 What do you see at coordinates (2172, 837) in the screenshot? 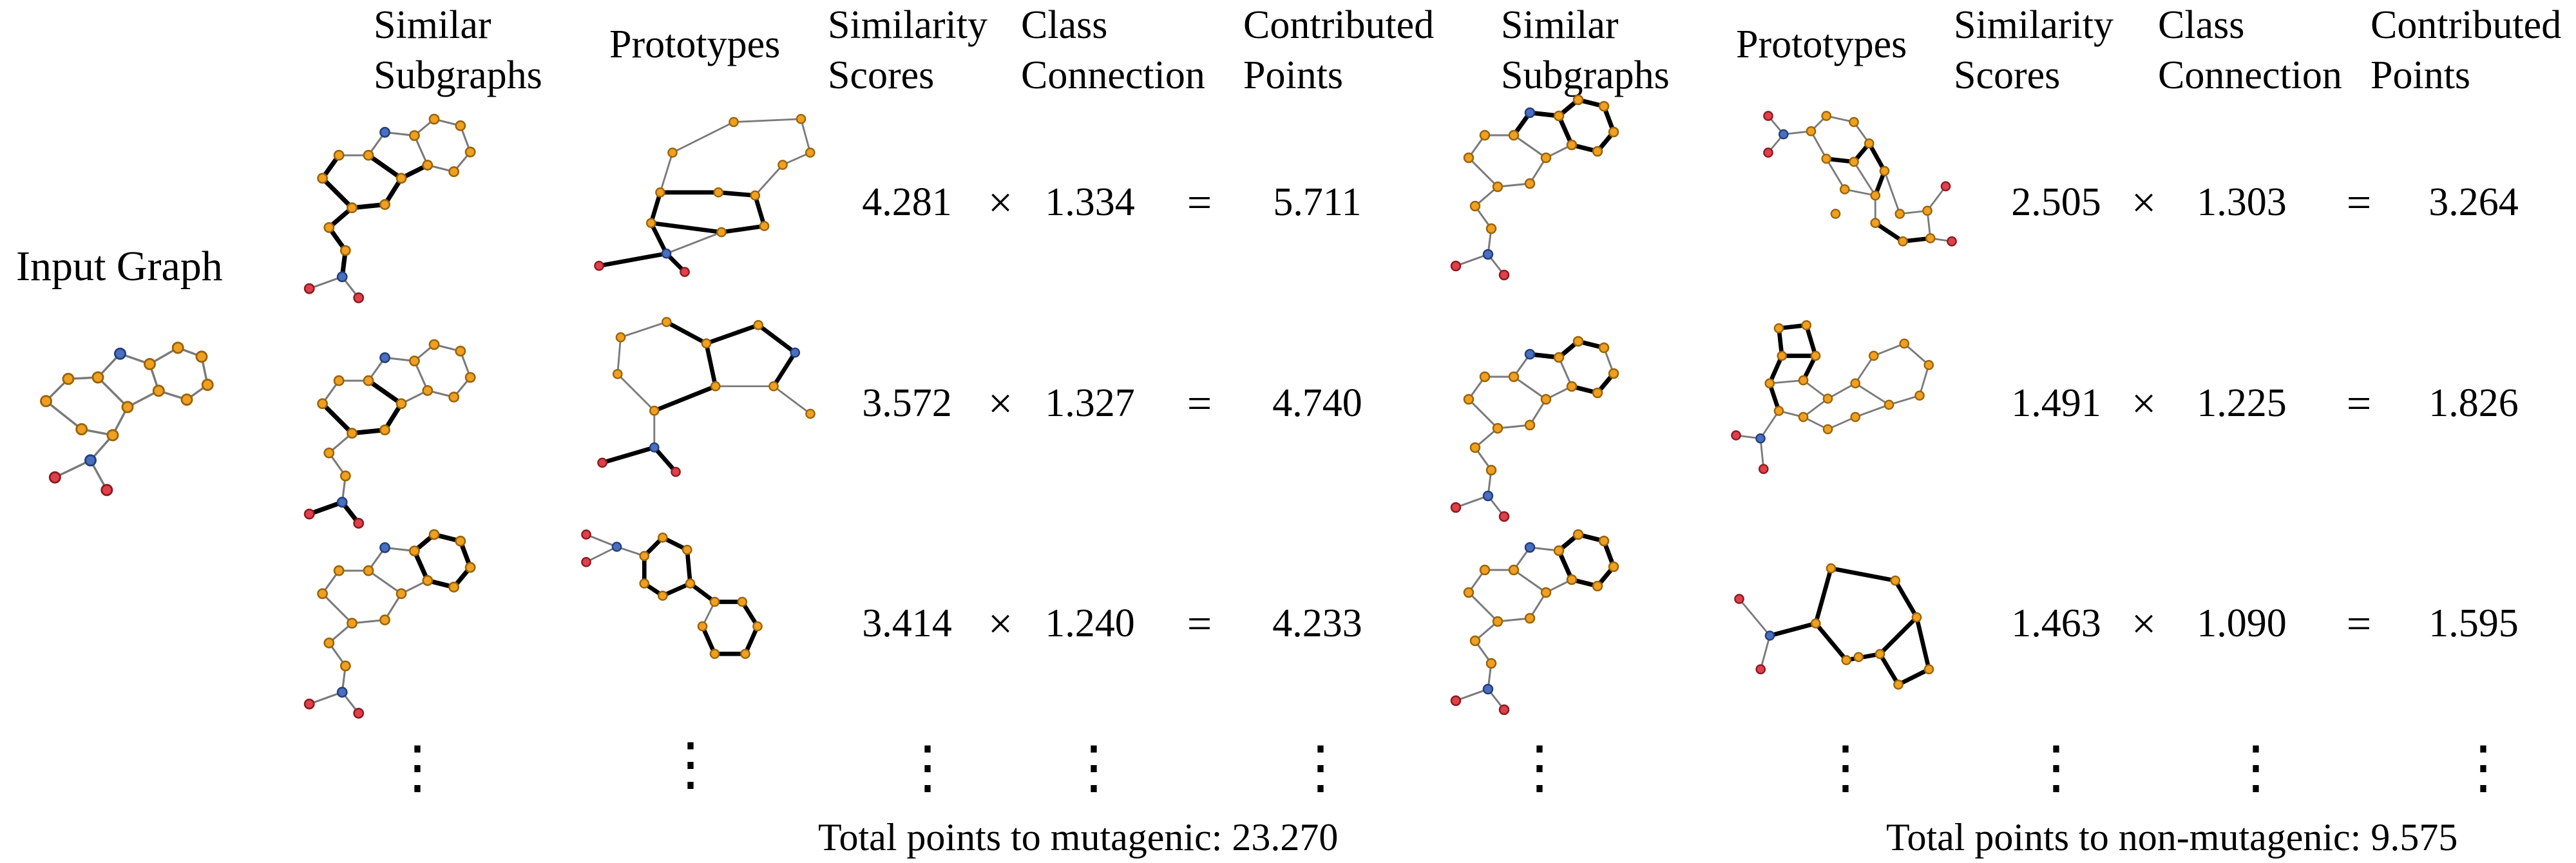
I see `total-non-mutagenic: Total points to non-mutagenic: 9.575` at bounding box center [2172, 837].